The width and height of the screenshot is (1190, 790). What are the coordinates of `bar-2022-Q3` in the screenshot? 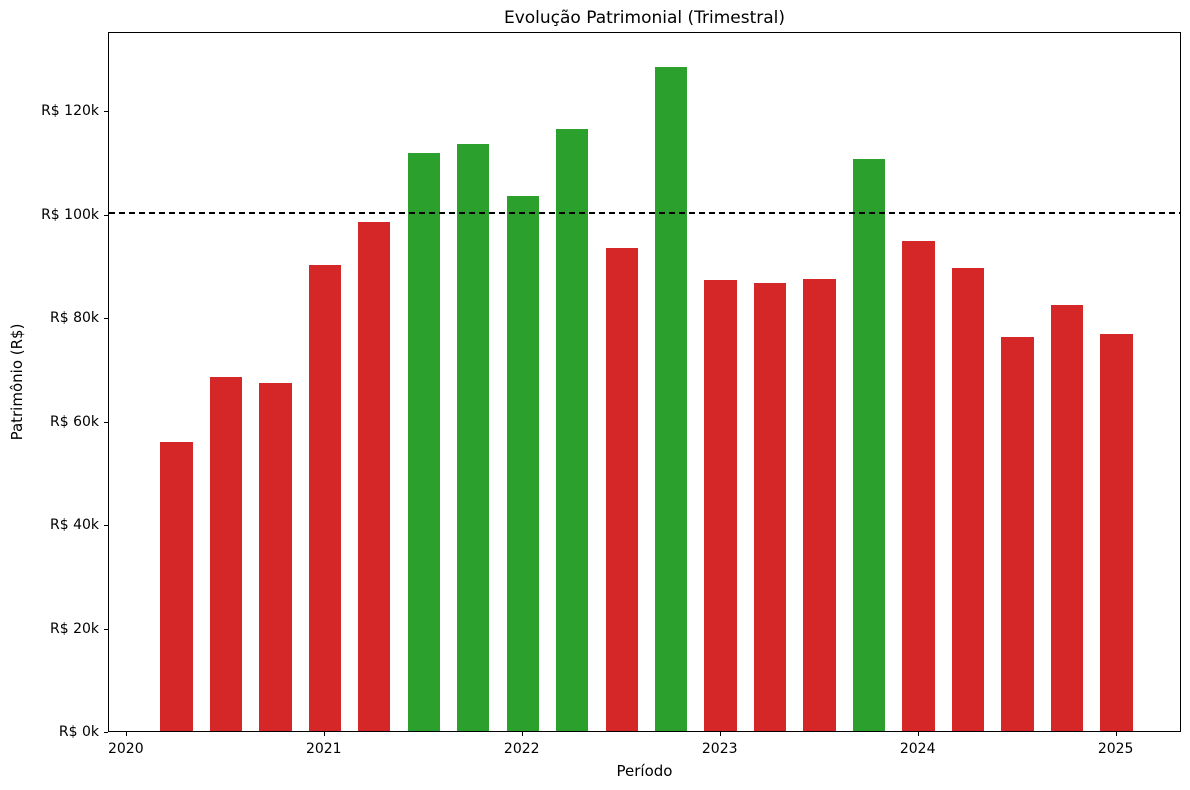 It's located at (671, 399).